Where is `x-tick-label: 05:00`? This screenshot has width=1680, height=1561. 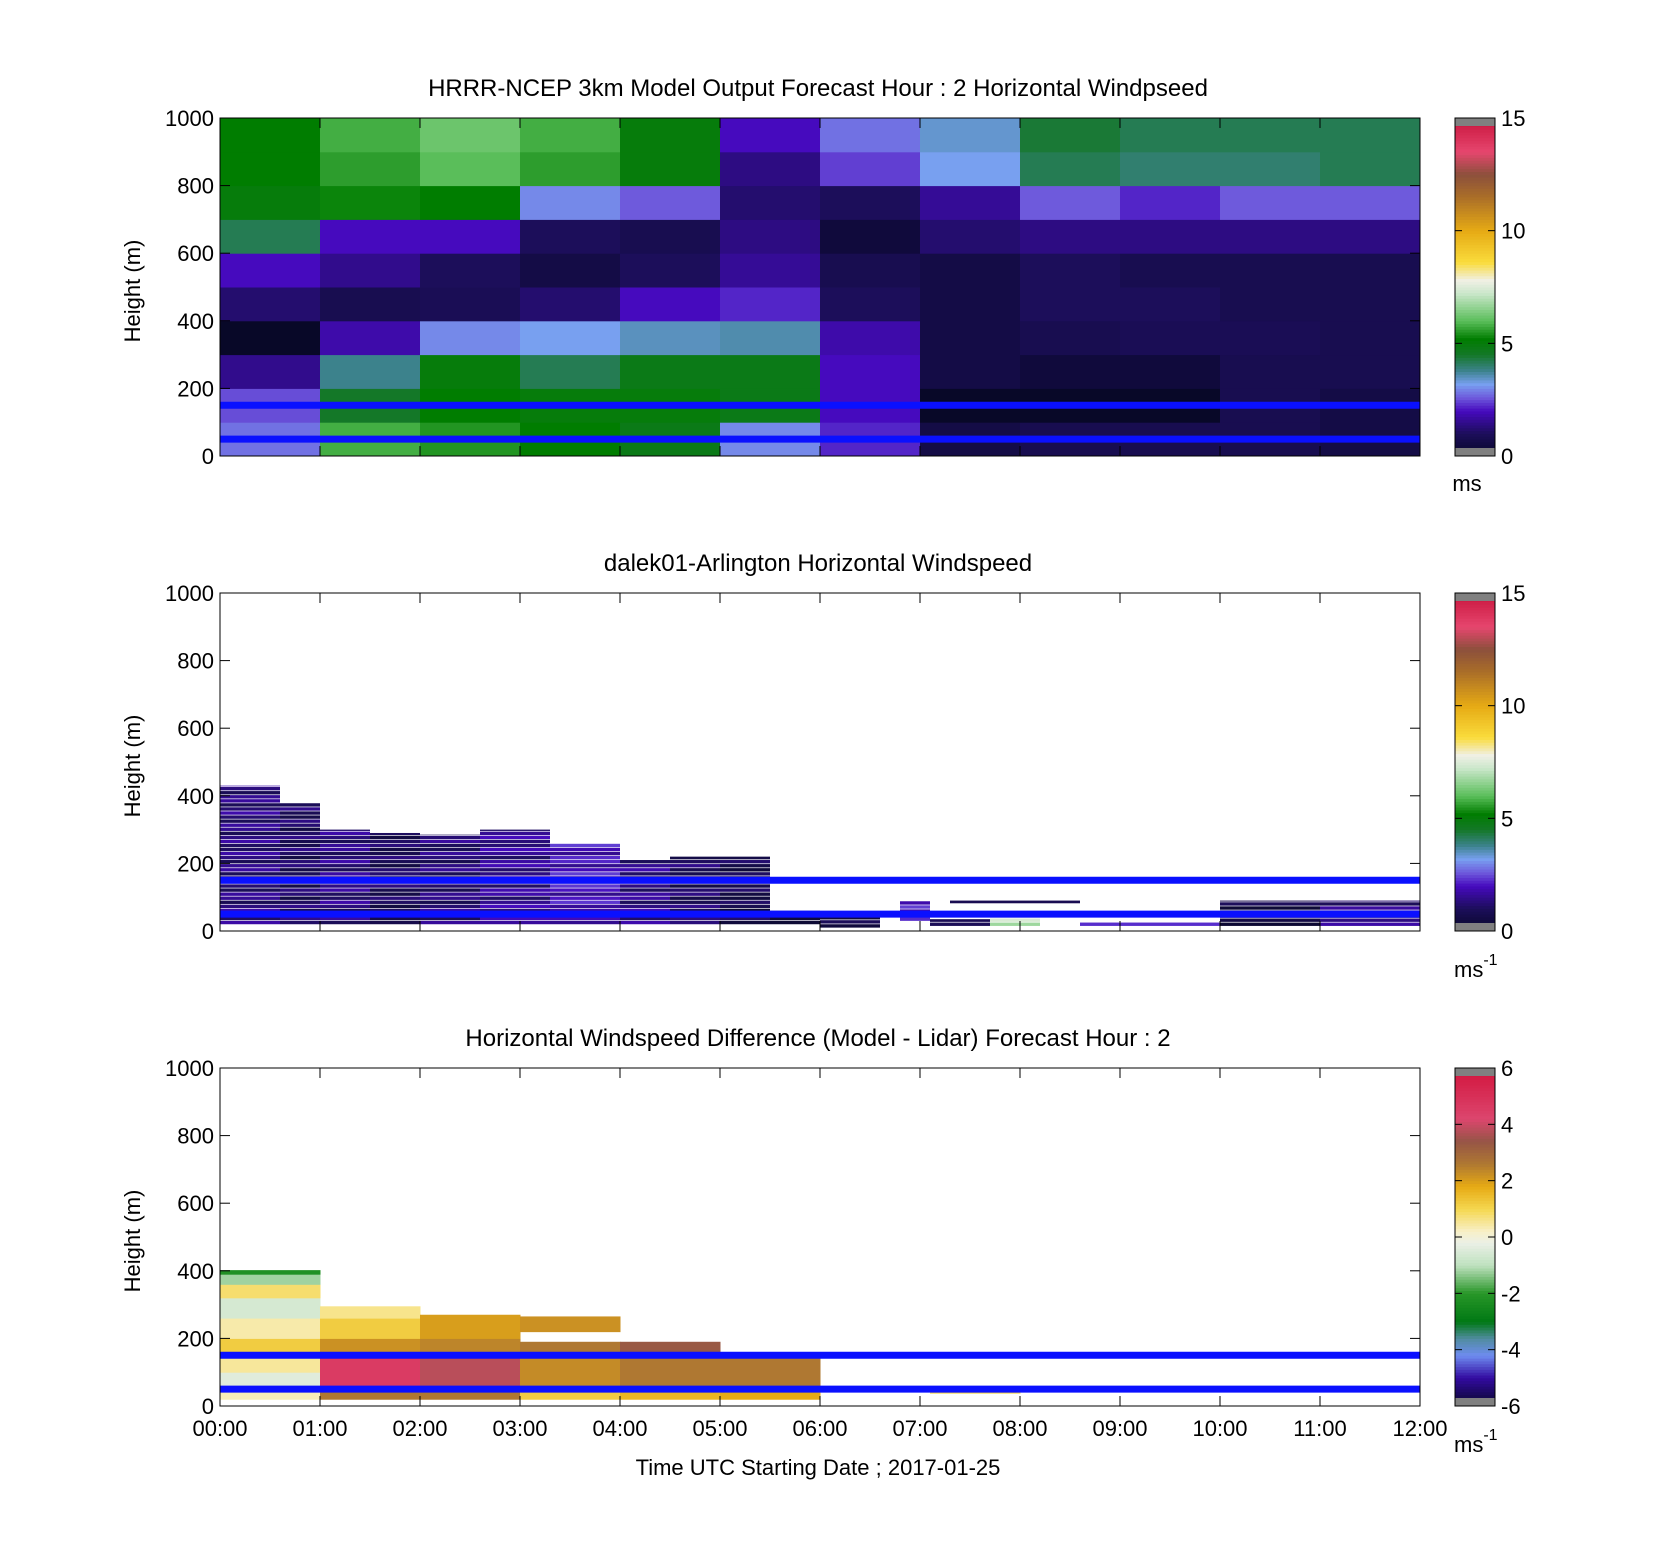 x-tick-label: 05:00 is located at coordinates (719, 1428).